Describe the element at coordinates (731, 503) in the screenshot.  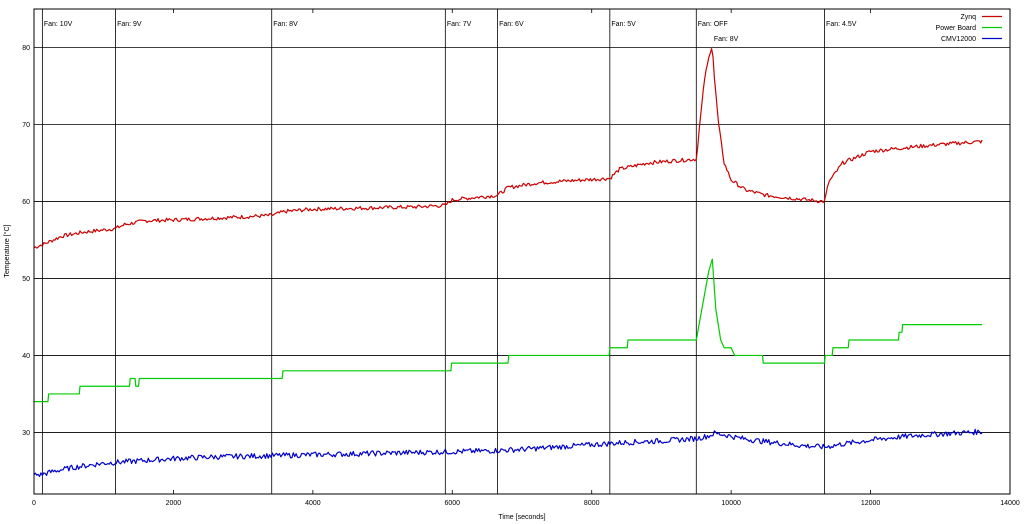
I see `x-tick-label: 10000` at that location.